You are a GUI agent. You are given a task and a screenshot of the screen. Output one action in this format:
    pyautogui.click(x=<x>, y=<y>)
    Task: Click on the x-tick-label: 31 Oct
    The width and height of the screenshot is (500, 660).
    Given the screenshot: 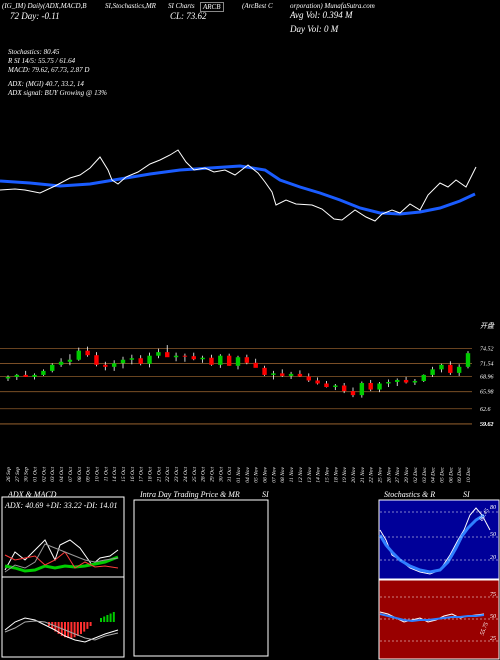 What is the action you would take?
    pyautogui.click(x=230, y=475)
    